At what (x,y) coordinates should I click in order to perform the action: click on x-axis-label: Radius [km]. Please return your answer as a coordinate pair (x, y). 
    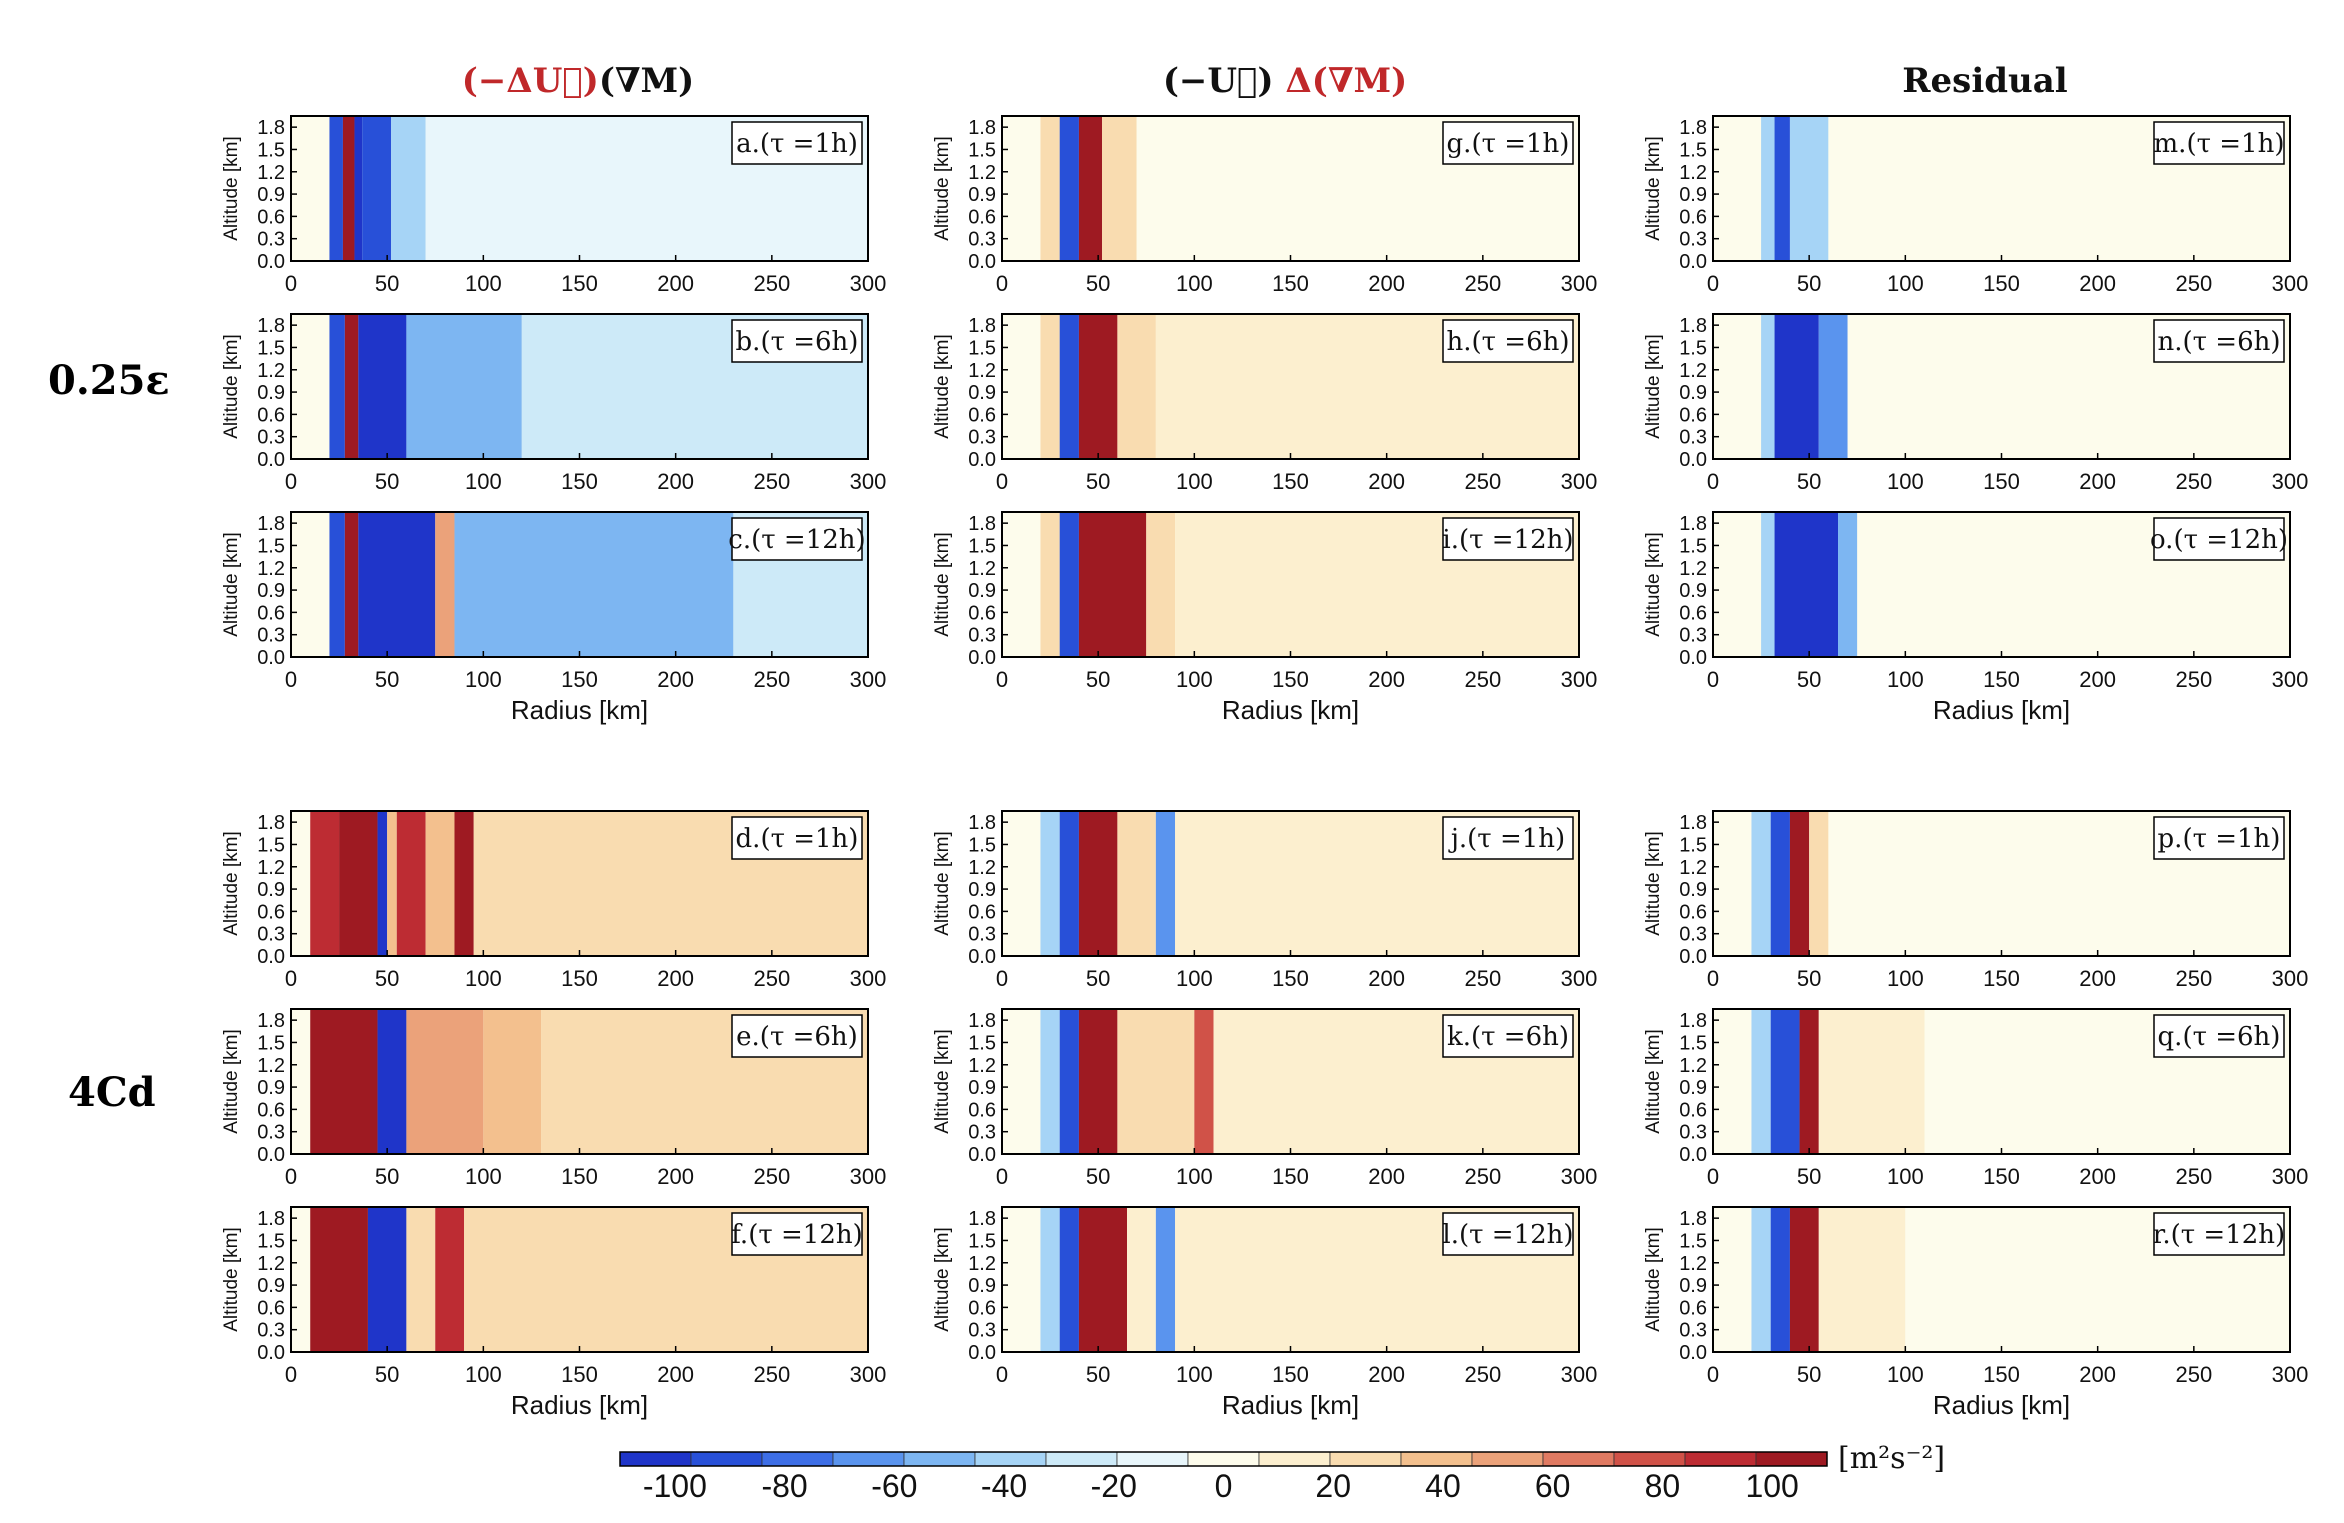
    Looking at the image, I should click on (1290, 1405).